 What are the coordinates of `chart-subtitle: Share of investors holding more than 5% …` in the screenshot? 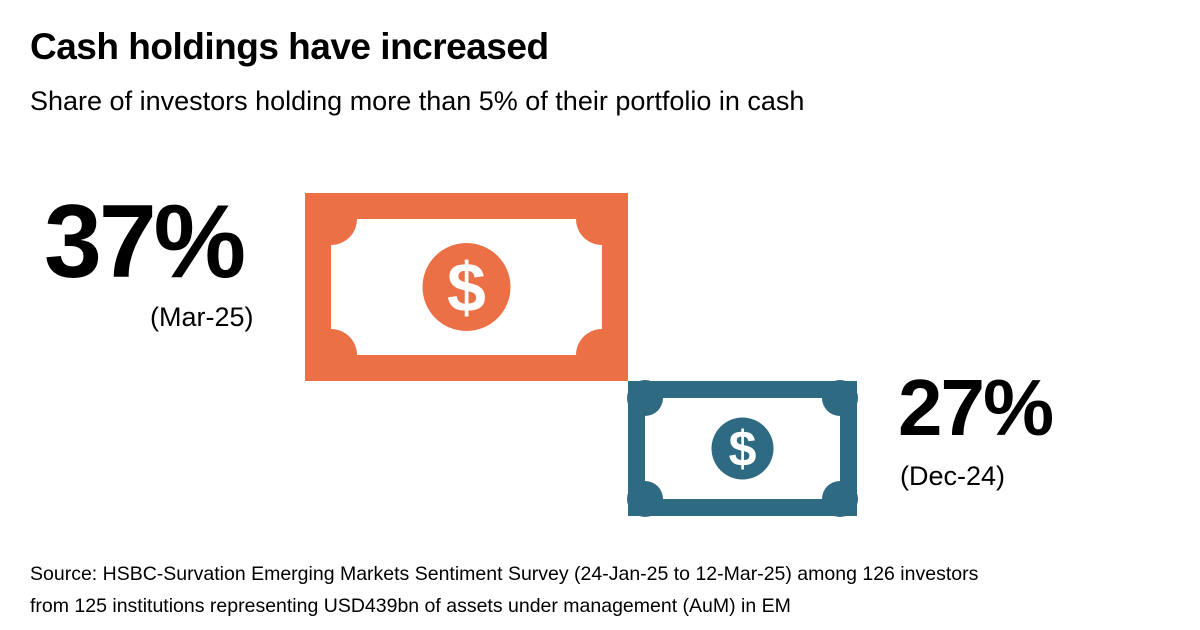 It's located at (417, 101).